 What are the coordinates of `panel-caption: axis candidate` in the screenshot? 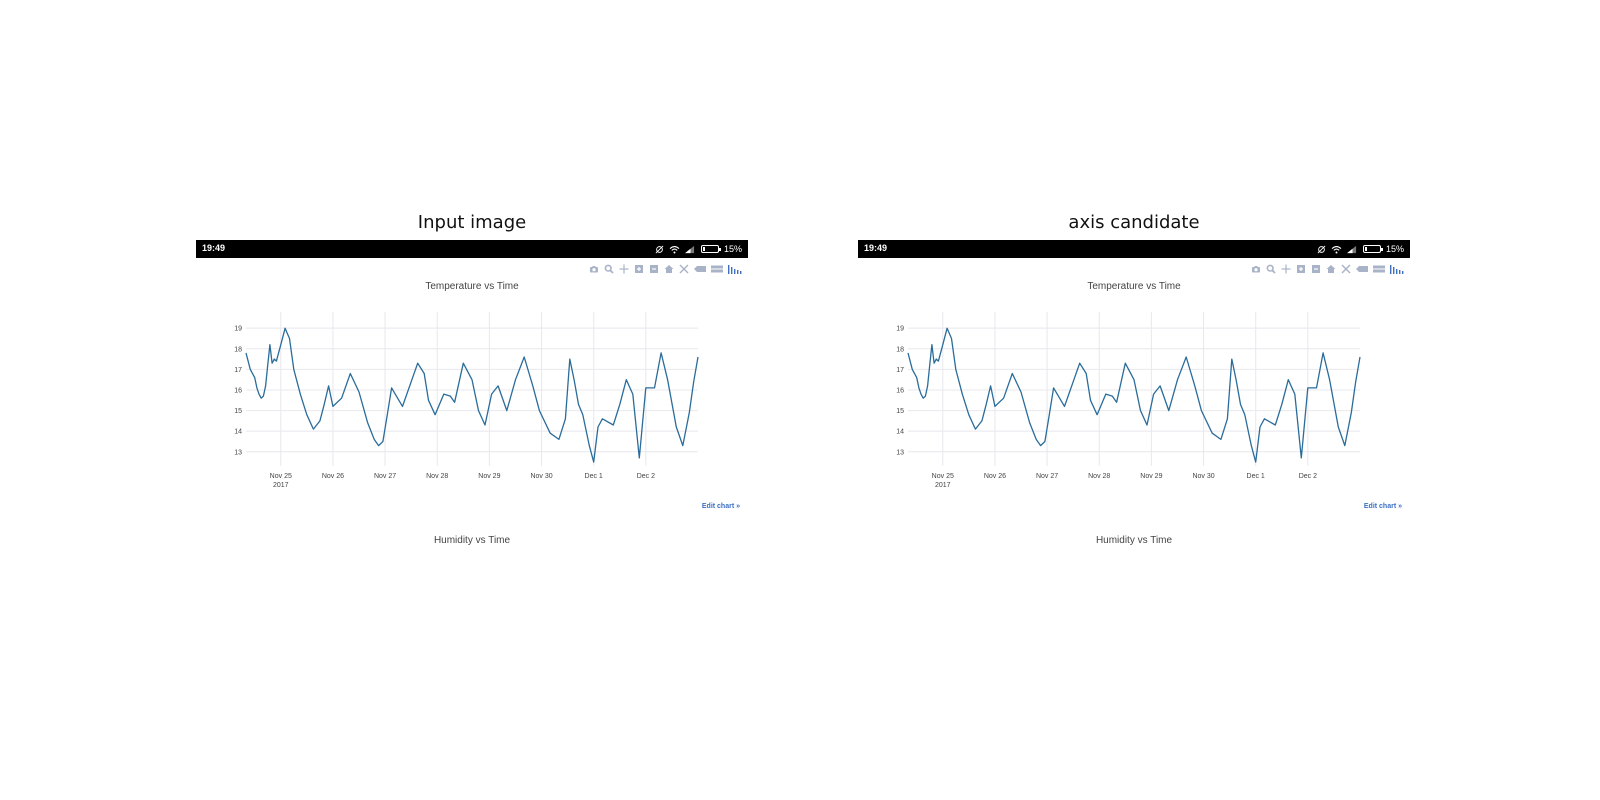 It's located at (1134, 222).